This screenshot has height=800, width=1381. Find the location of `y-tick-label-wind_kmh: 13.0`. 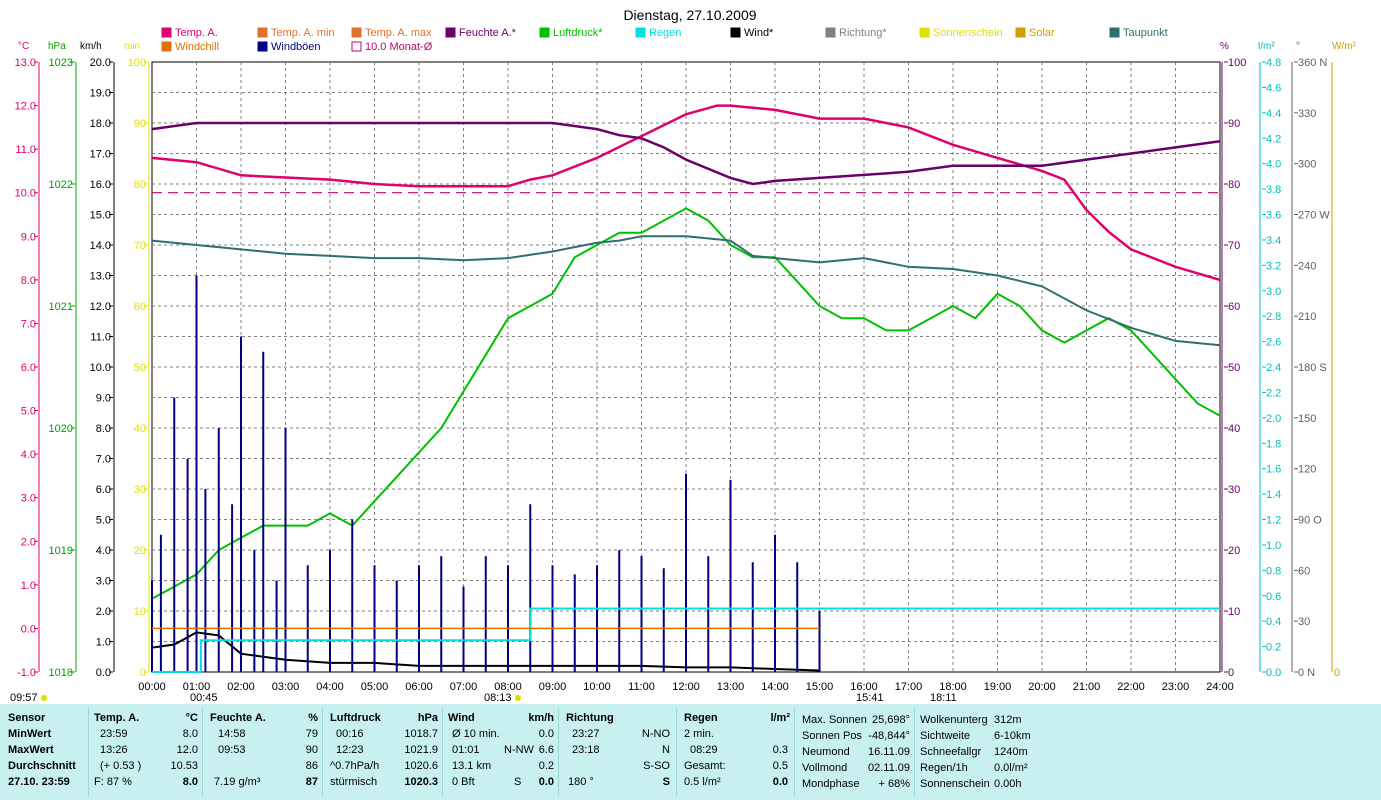

y-tick-label-wind_kmh: 13.0 is located at coordinates (100, 277).